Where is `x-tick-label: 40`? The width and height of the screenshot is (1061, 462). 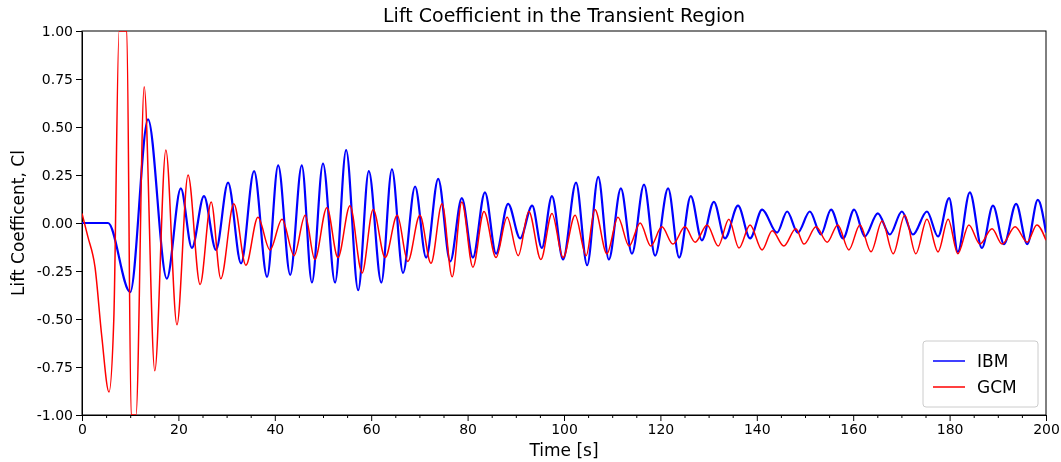 x-tick-label: 40 is located at coordinates (275, 428).